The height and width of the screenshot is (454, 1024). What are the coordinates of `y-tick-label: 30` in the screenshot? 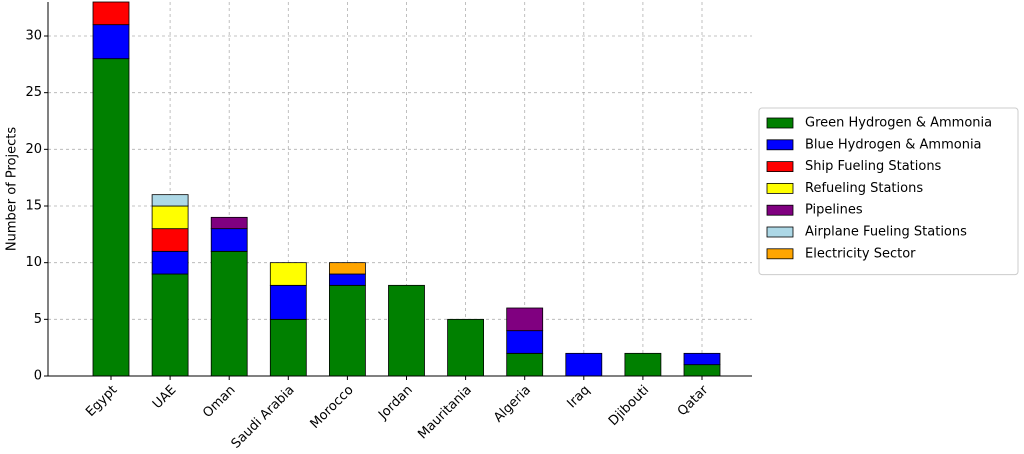 It's located at (33, 36).